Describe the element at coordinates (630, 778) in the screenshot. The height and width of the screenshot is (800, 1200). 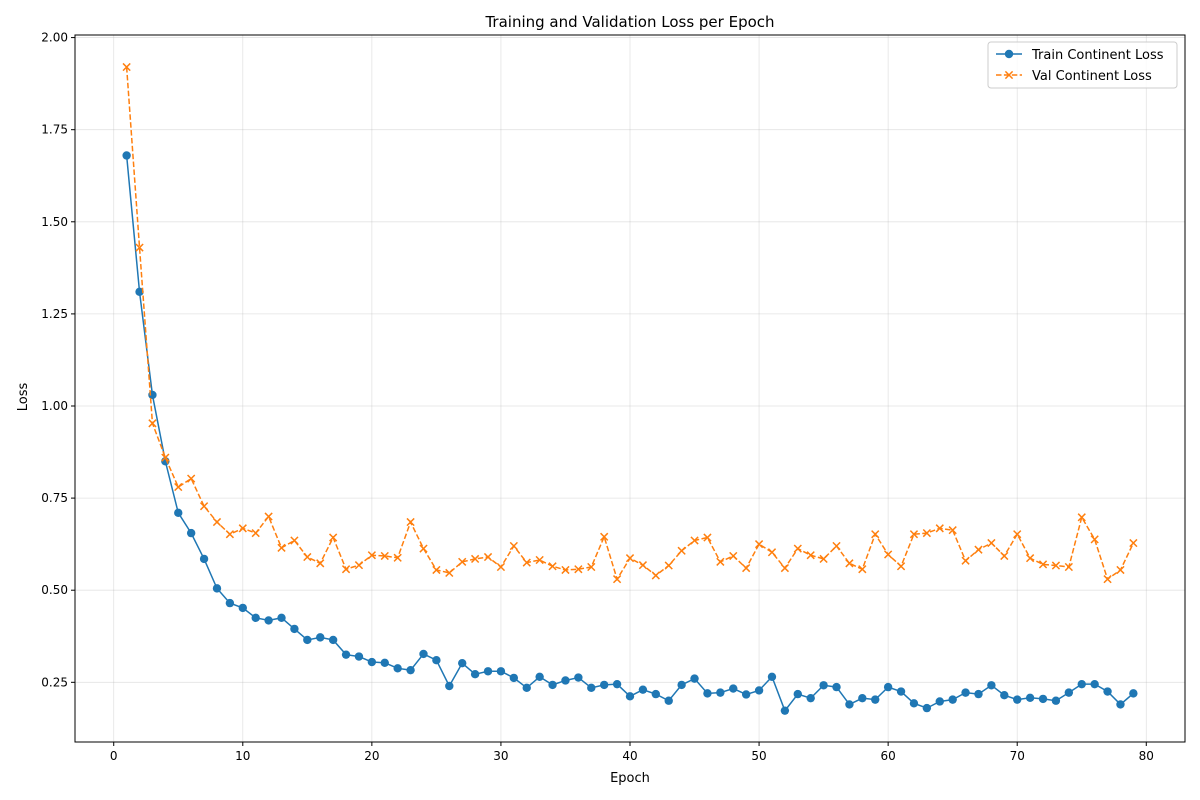
I see `x-axis-label: Epoch` at that location.